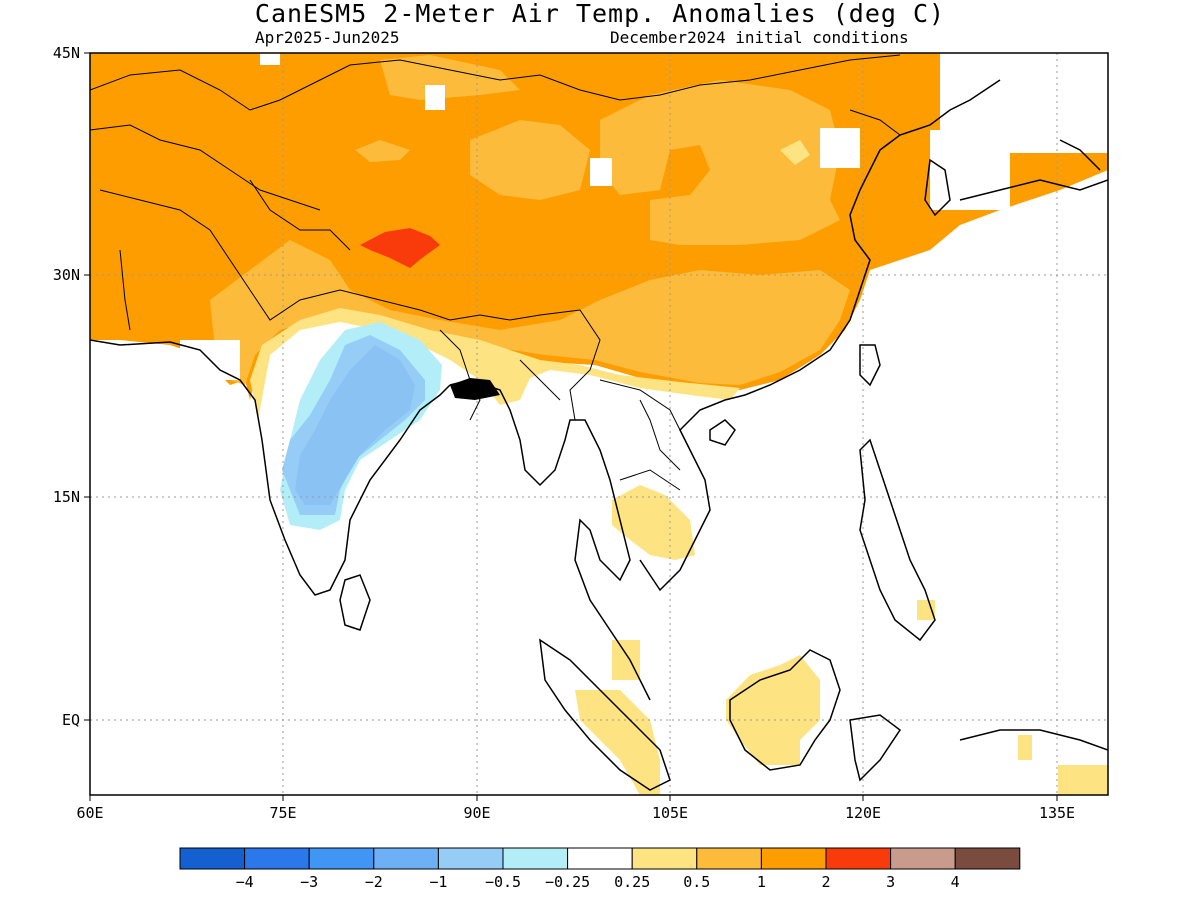  Describe the element at coordinates (66, 497) in the screenshot. I see `lat-label-15n: 15N` at that location.